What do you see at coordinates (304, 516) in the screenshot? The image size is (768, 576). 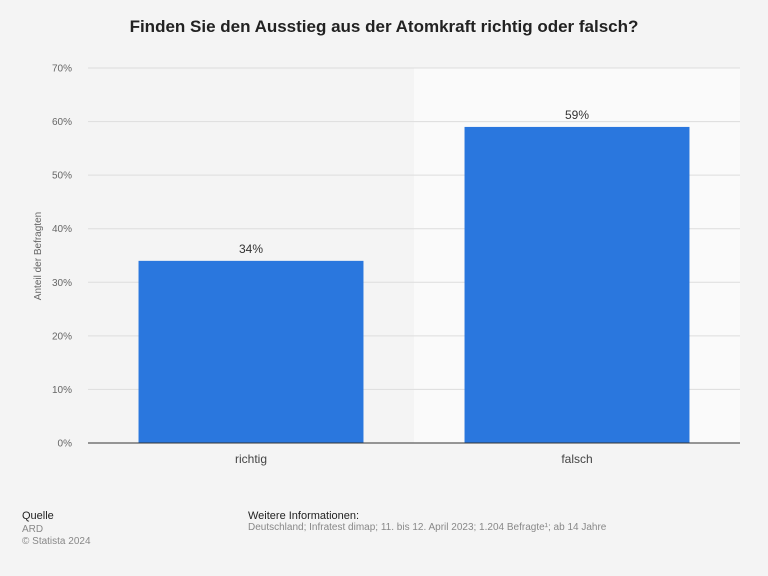 I see `info-label: Weitere Informationen:` at bounding box center [304, 516].